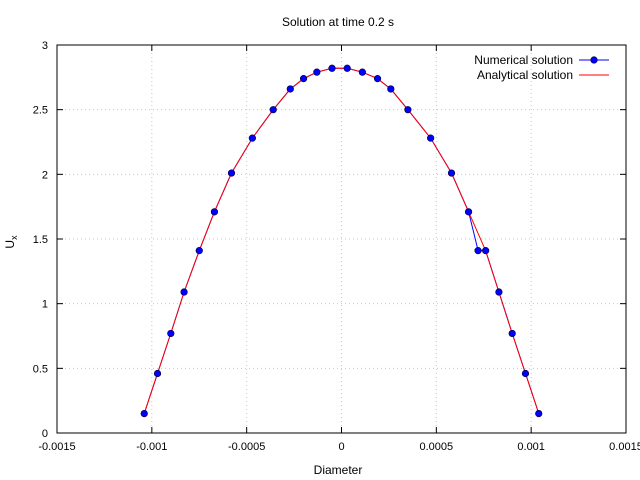  I want to click on legend-label-analytical: Analytical solution, so click(525, 75).